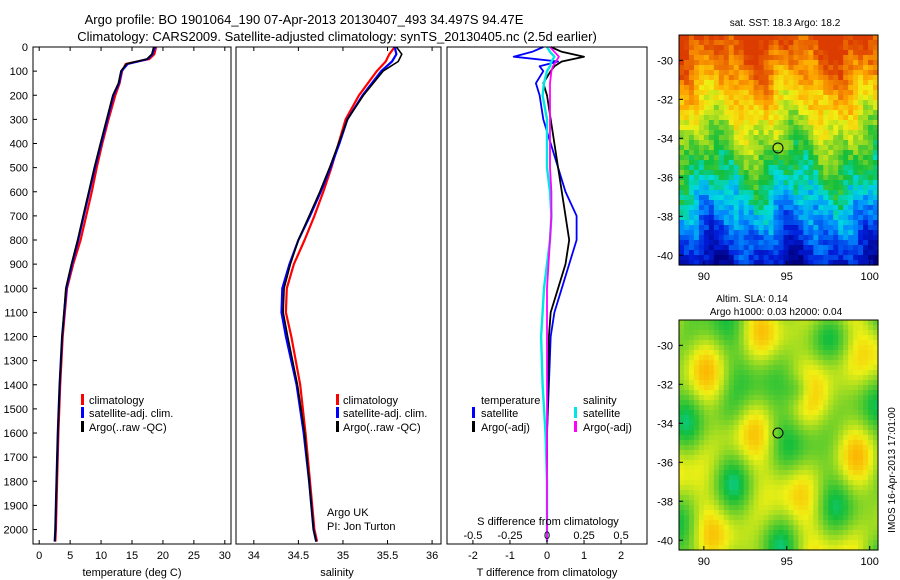 This screenshot has height=580, width=900. I want to click on depth-tick-label: 300, so click(19, 120).